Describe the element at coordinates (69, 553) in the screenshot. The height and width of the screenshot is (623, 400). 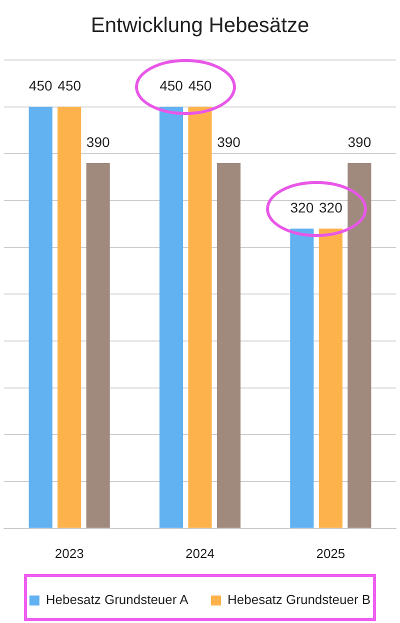
I see `x-tick-label: 2023` at that location.